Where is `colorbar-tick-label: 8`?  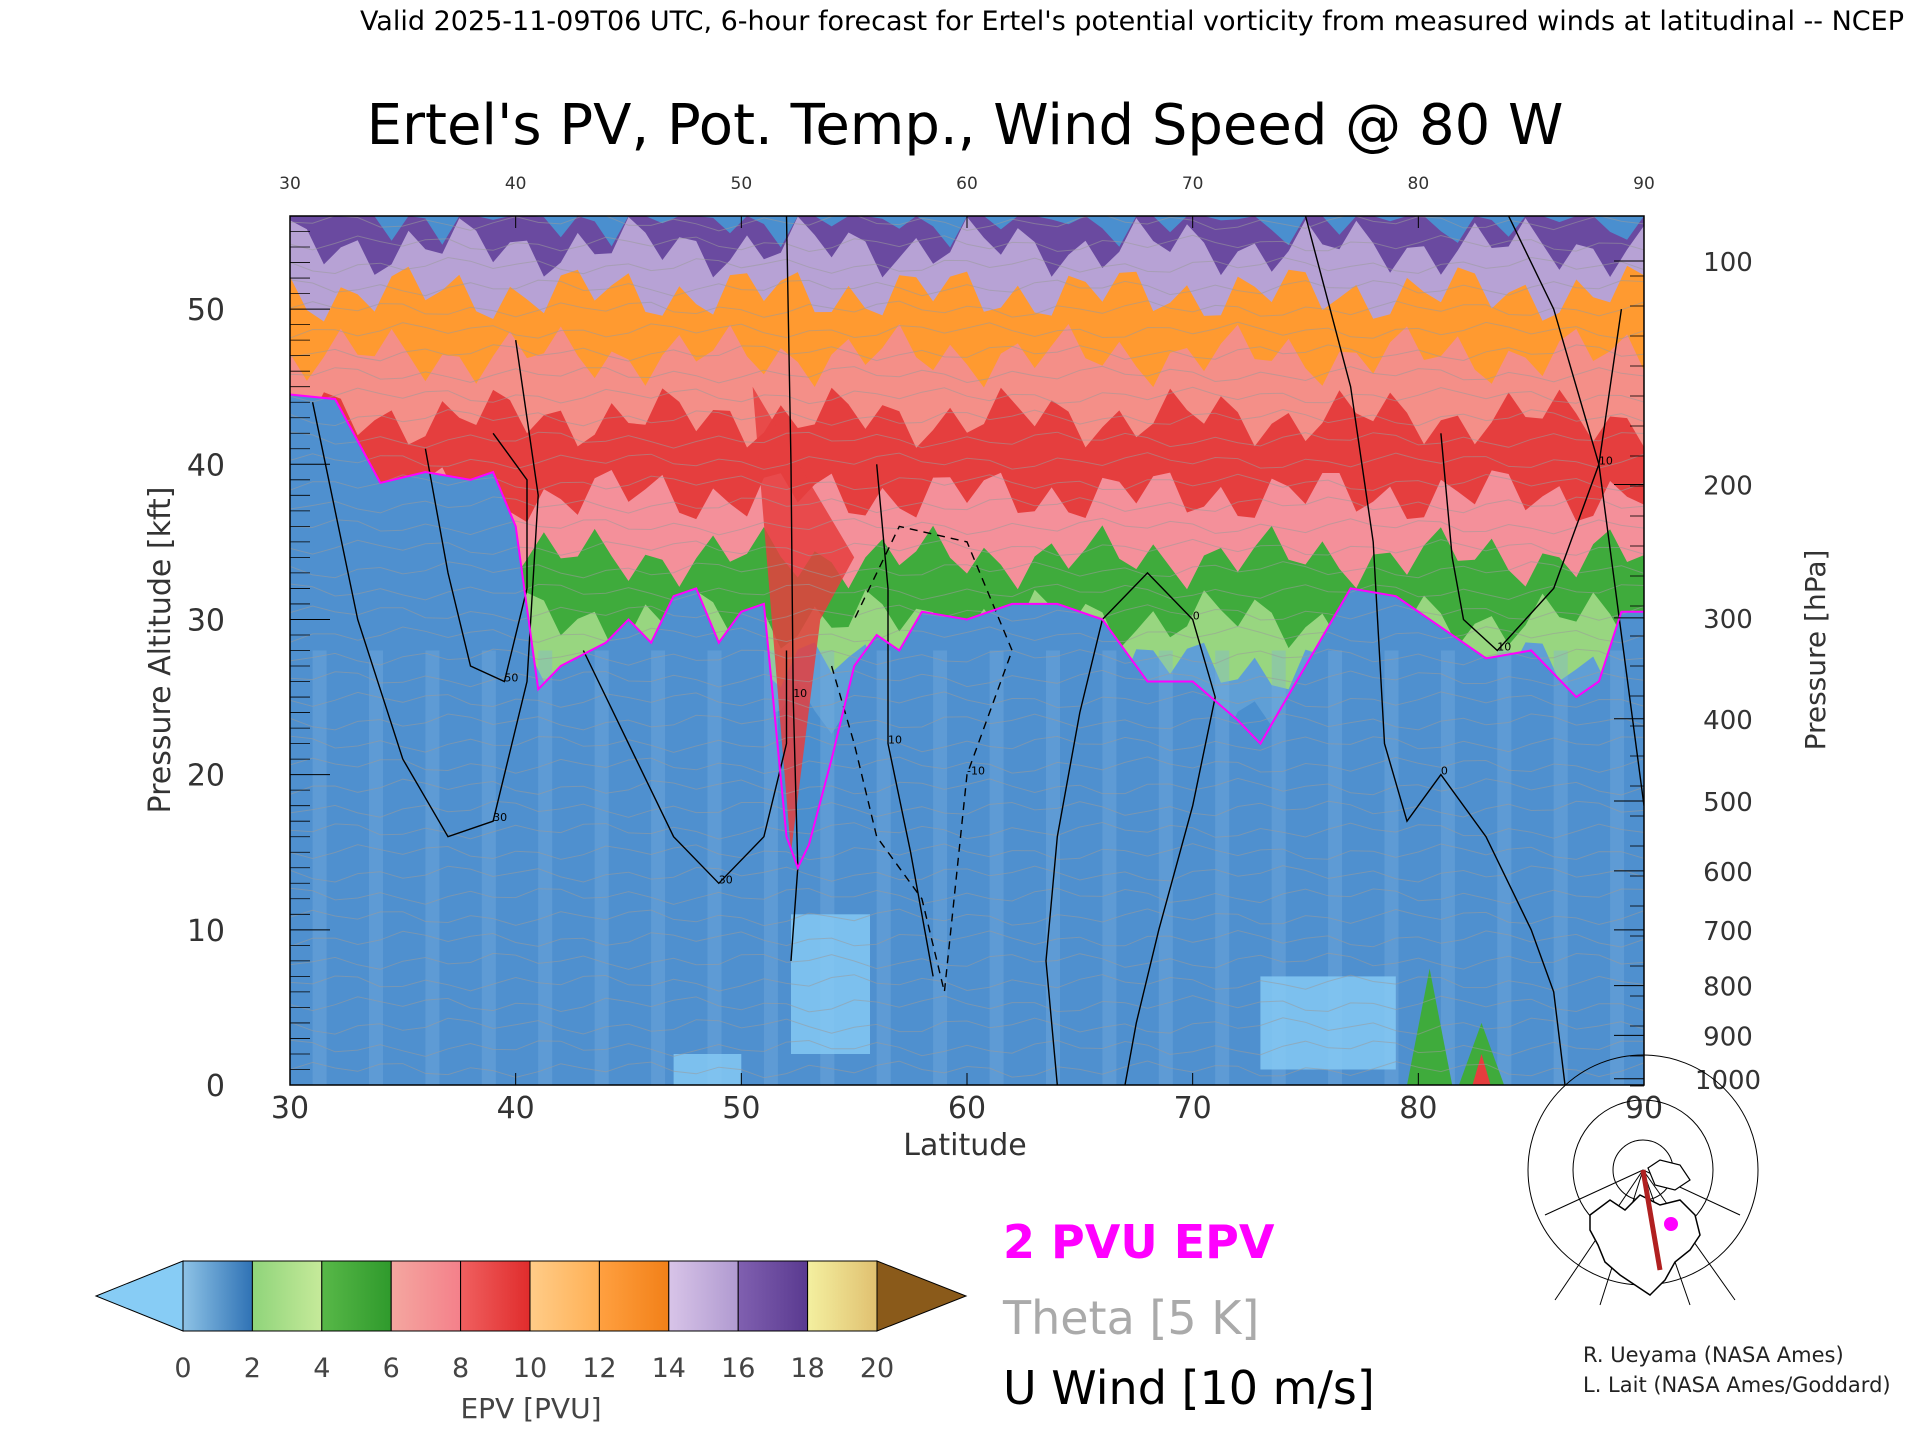
colorbar-tick-label: 8 is located at coordinates (460, 1368).